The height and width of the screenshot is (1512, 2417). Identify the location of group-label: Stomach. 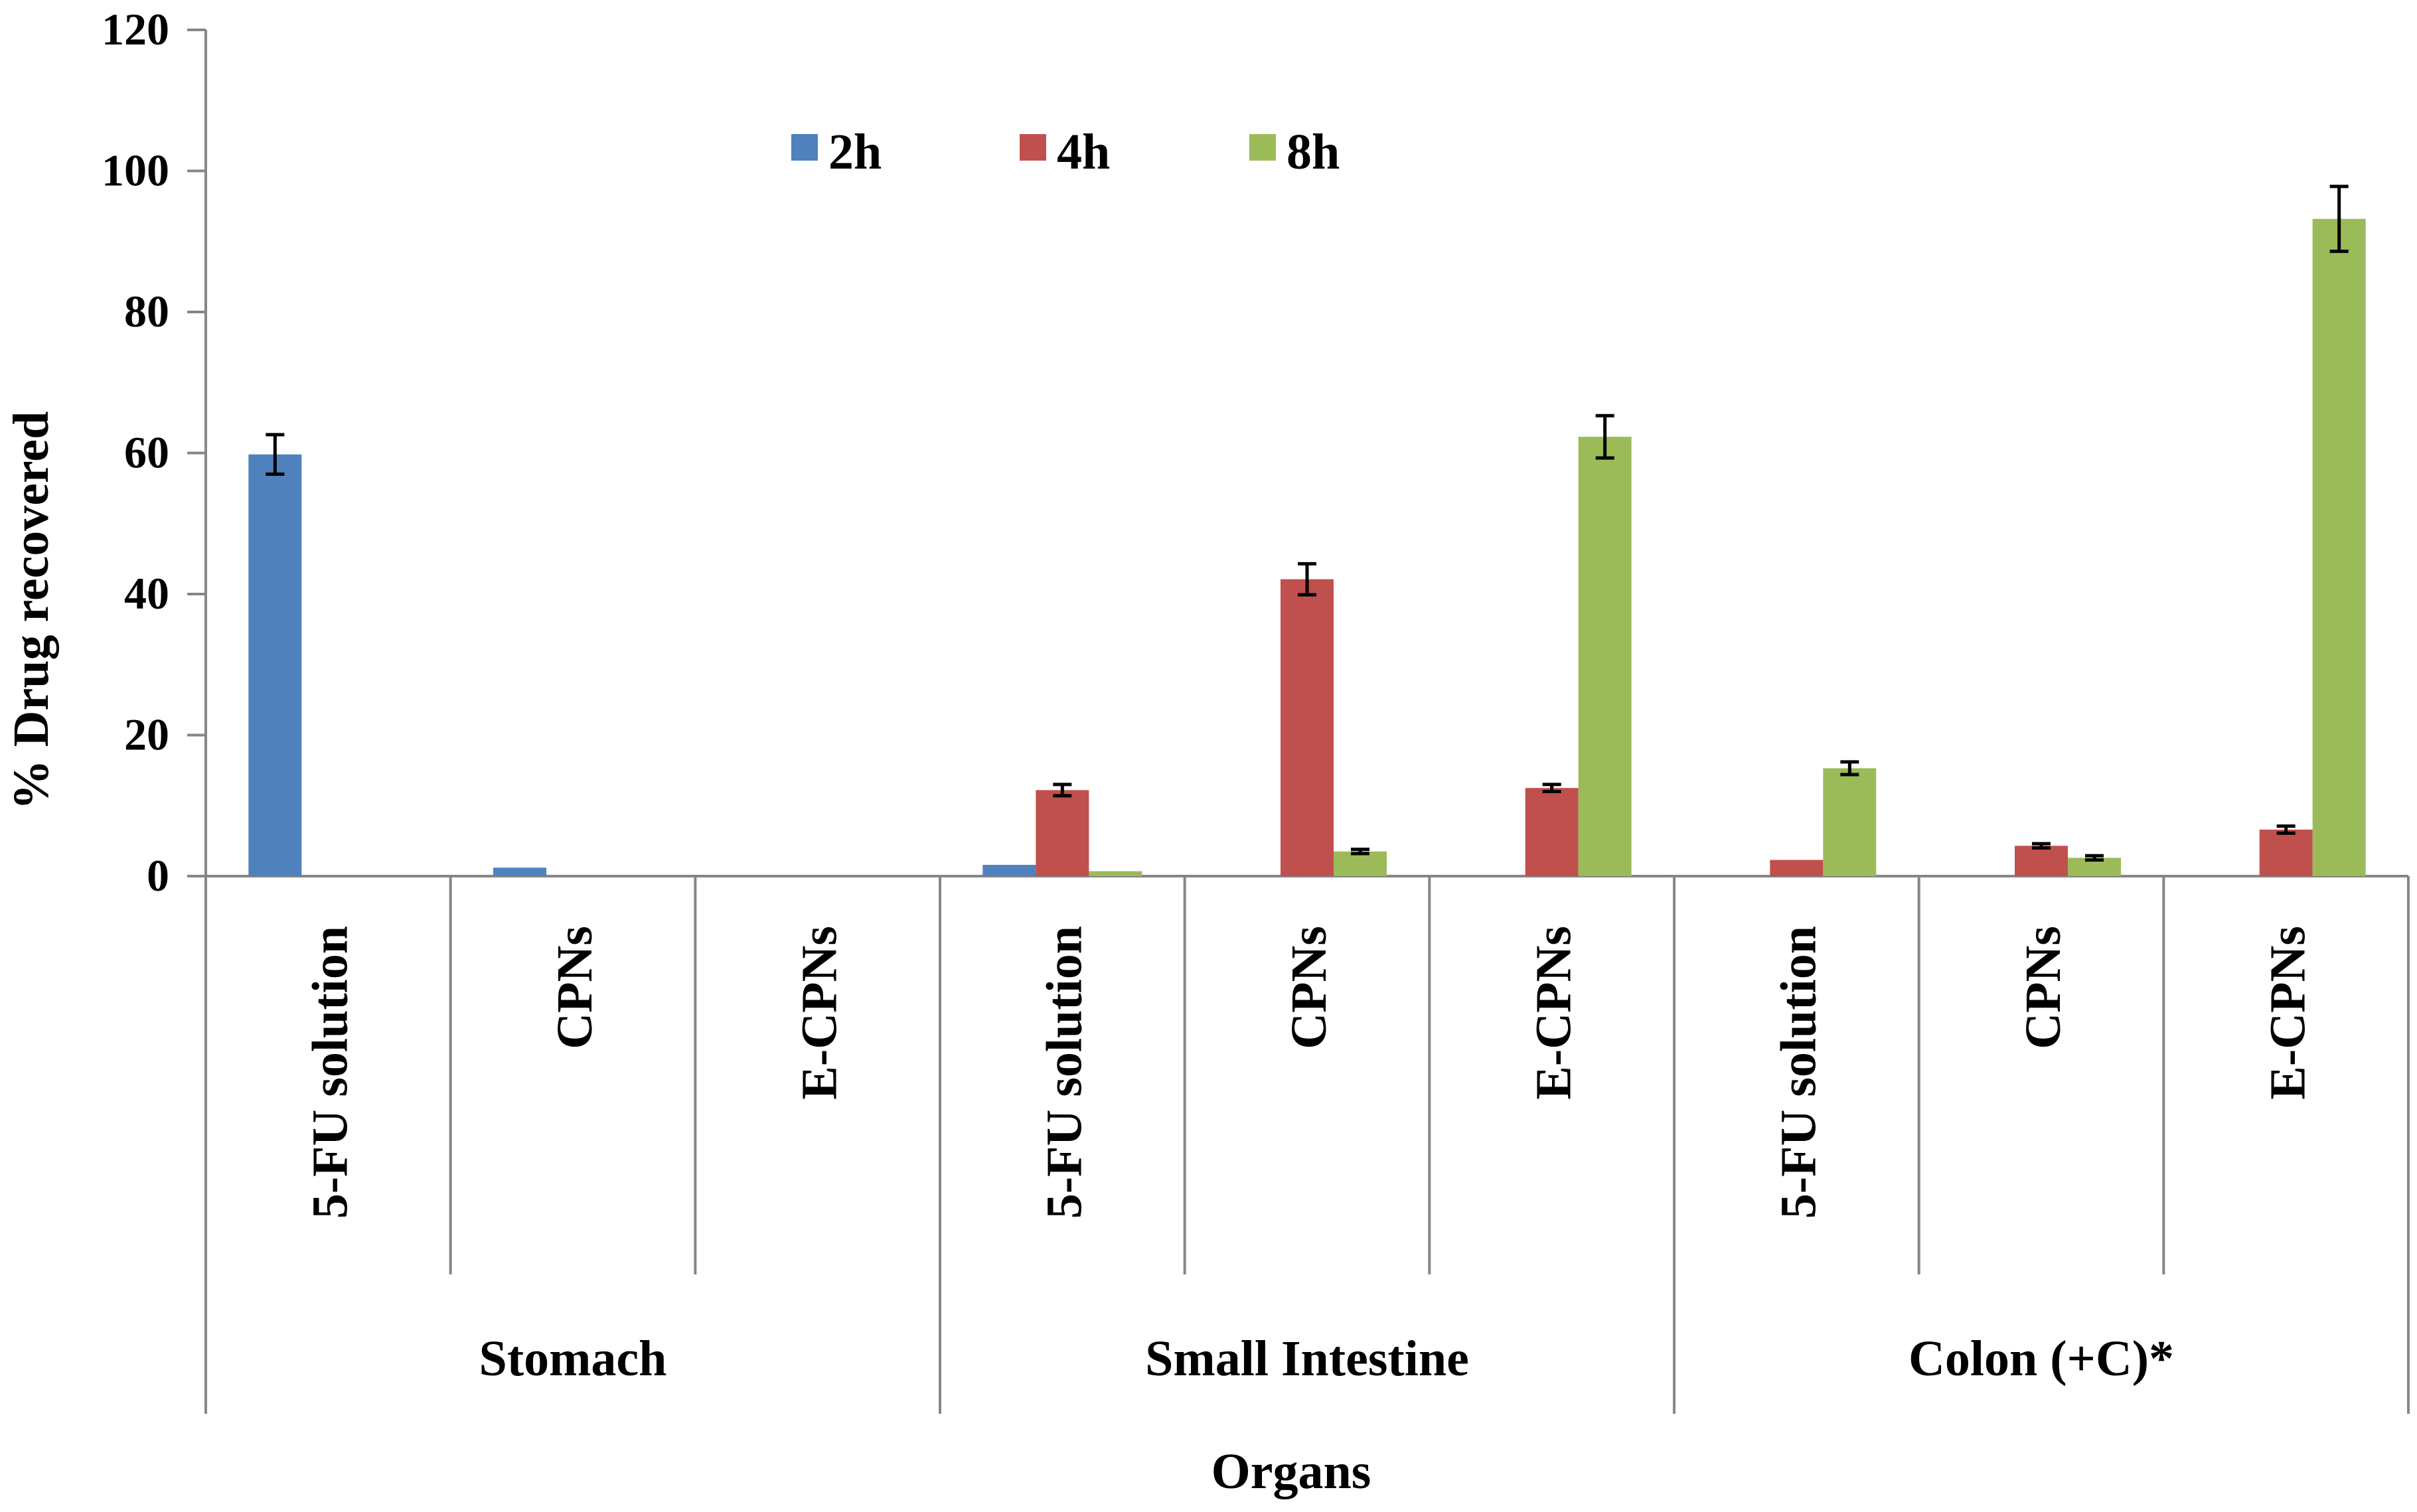
(573, 1359).